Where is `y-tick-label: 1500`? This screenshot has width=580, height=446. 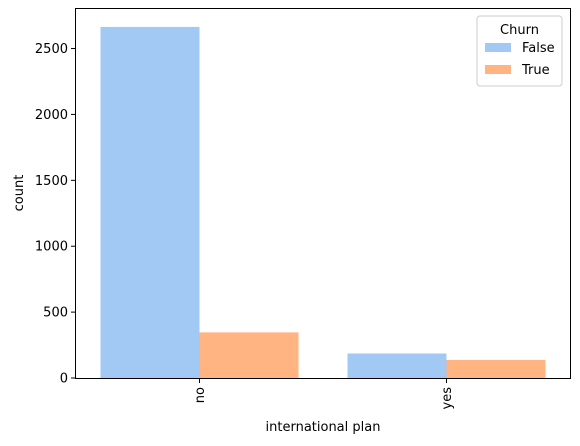 y-tick-label: 1500 is located at coordinates (51, 181).